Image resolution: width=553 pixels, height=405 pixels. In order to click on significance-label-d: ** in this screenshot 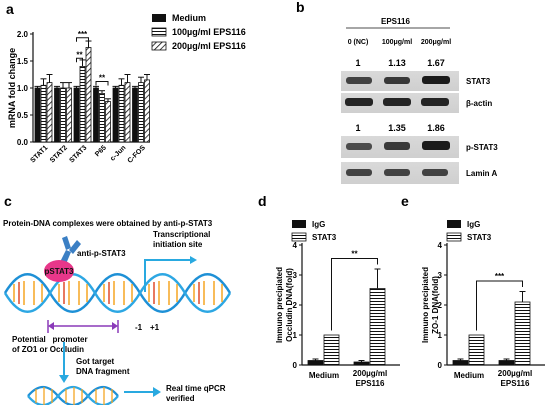, I will do `click(354, 254)`.